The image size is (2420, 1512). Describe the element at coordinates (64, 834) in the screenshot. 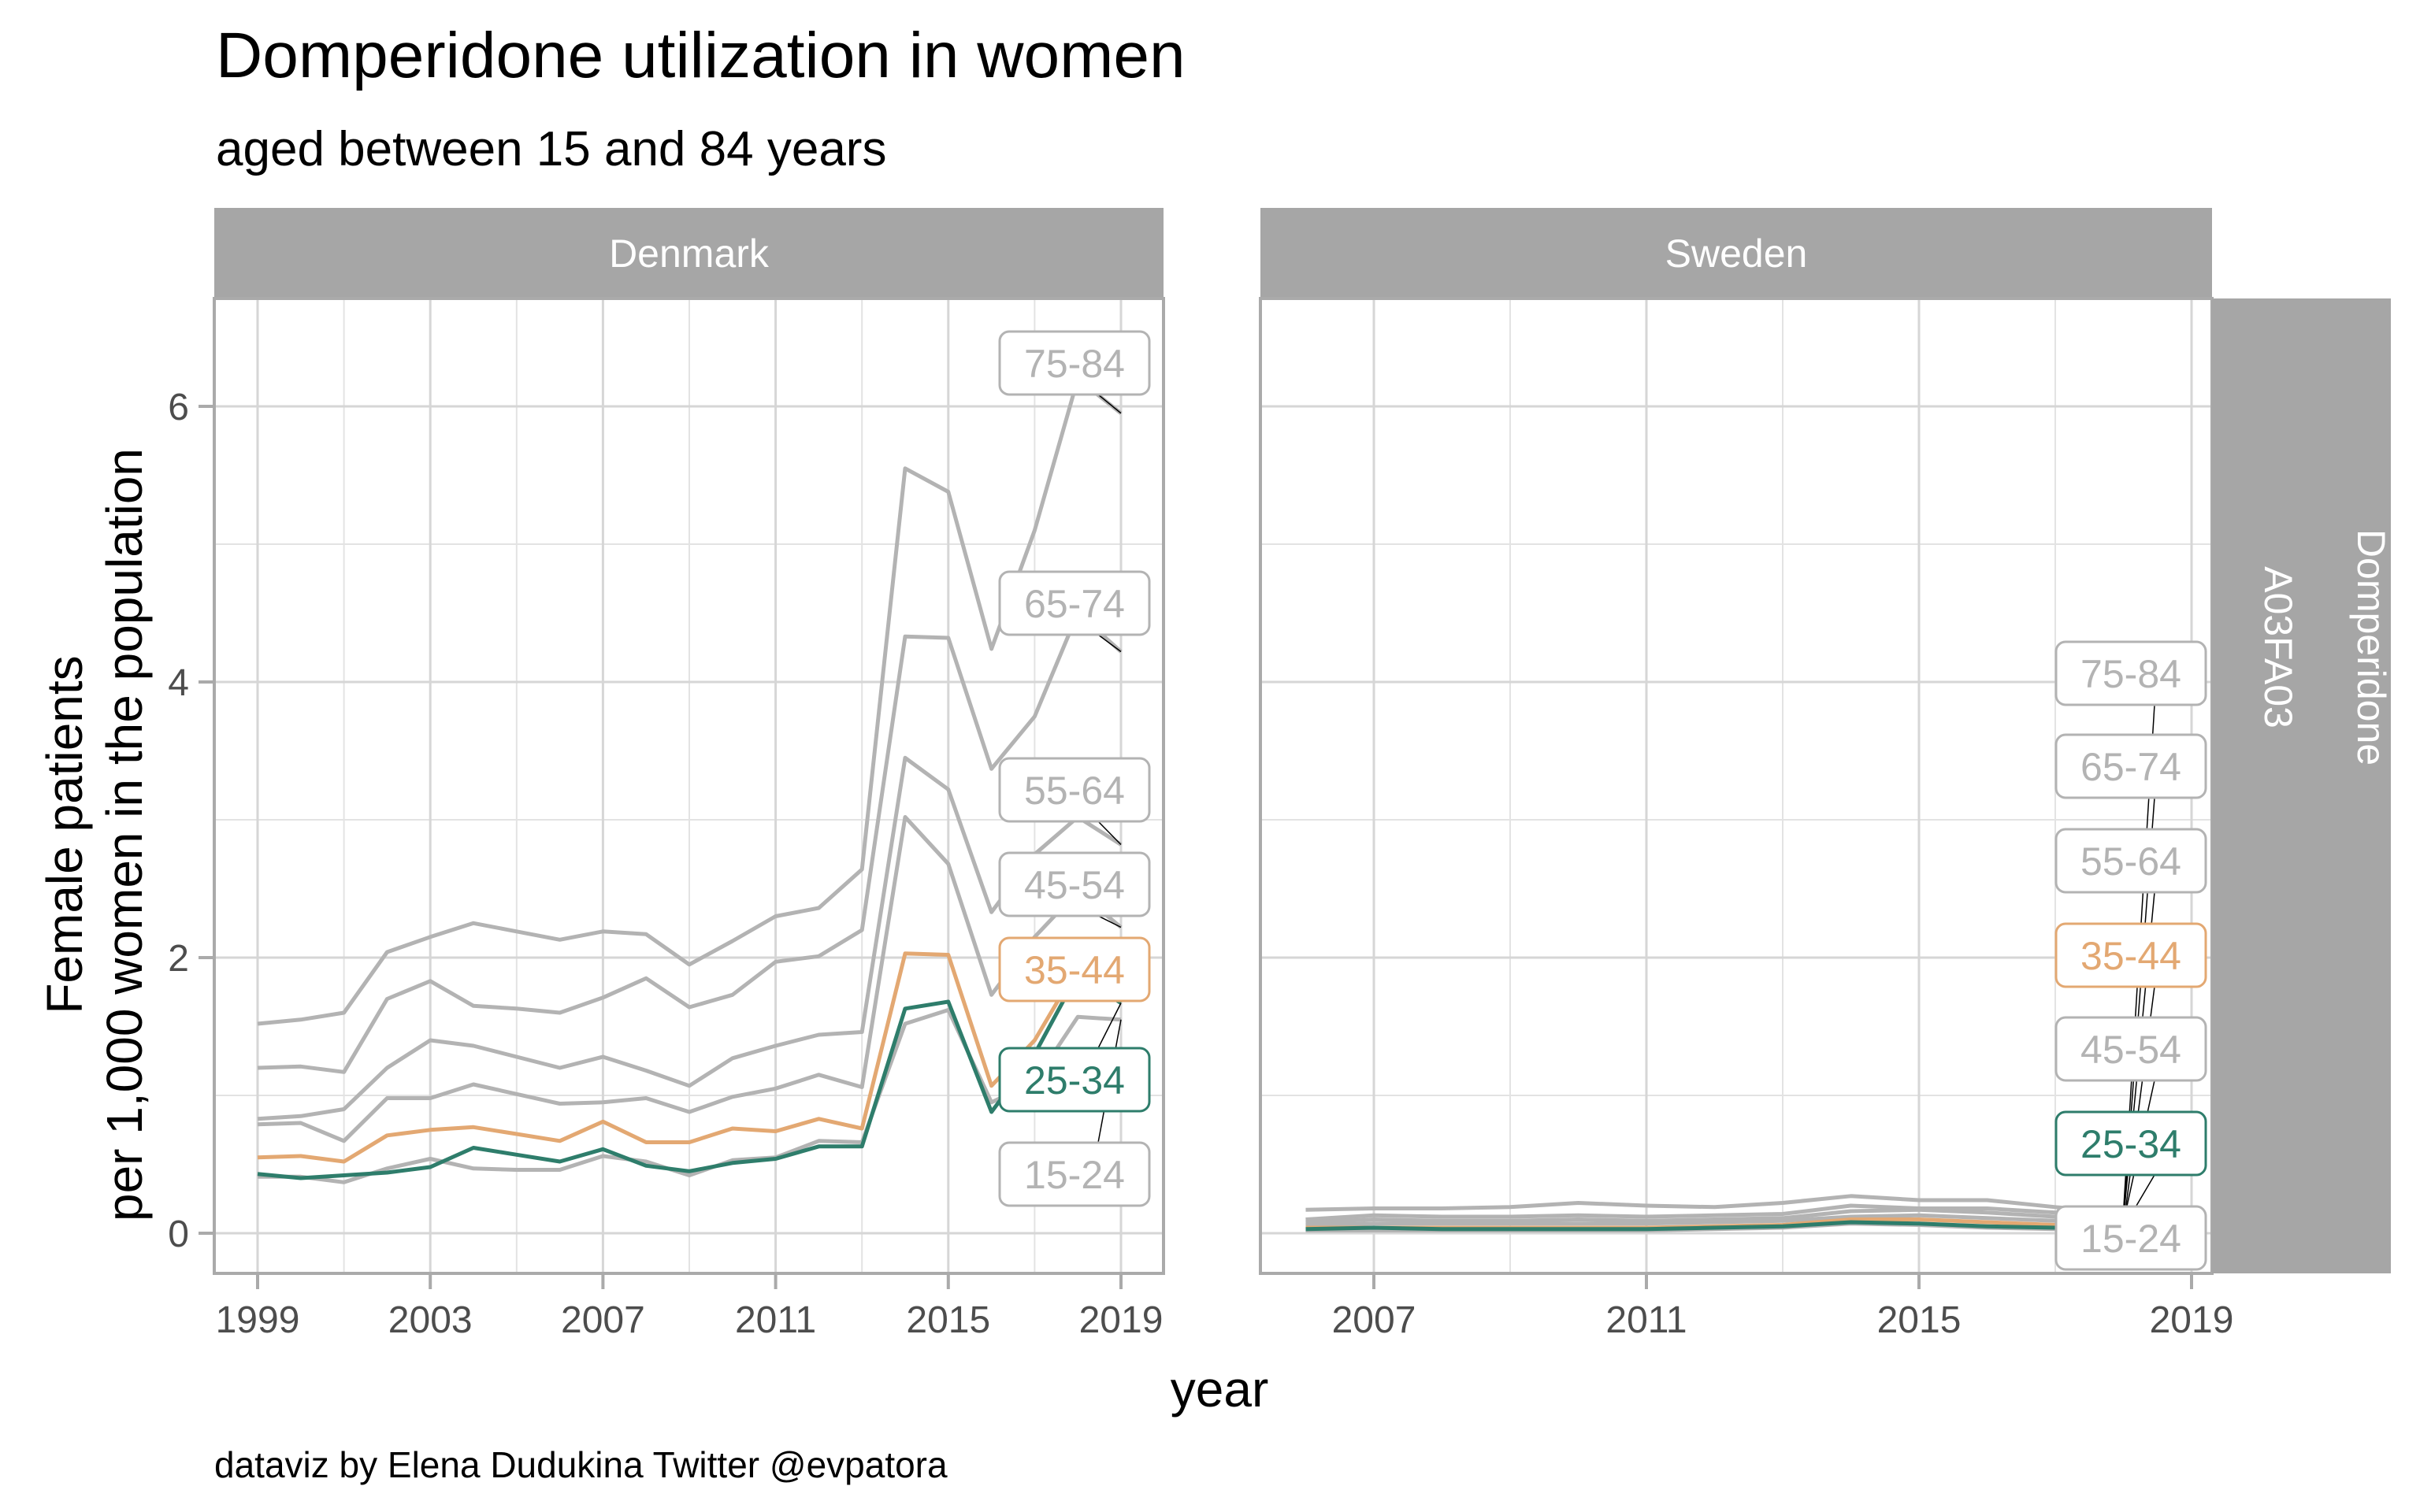

I see `y-axis-title-line1: Female patients` at that location.